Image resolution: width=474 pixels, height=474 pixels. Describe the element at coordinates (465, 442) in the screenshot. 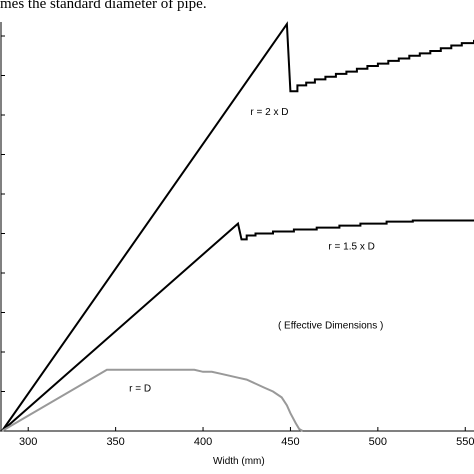

I see `x-tick-label-5: 550` at that location.